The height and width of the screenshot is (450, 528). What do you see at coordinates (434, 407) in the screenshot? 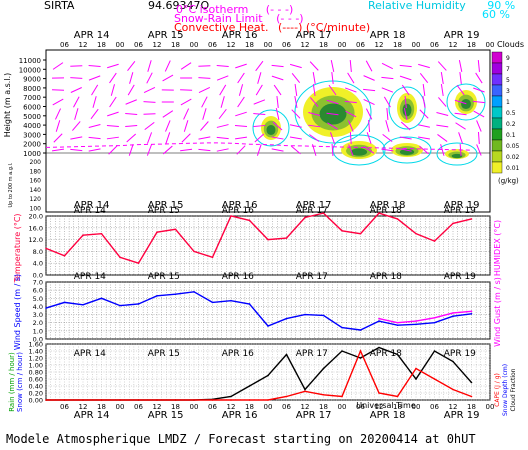
I see `bottom-hour-5-0: 06` at bounding box center [434, 407].